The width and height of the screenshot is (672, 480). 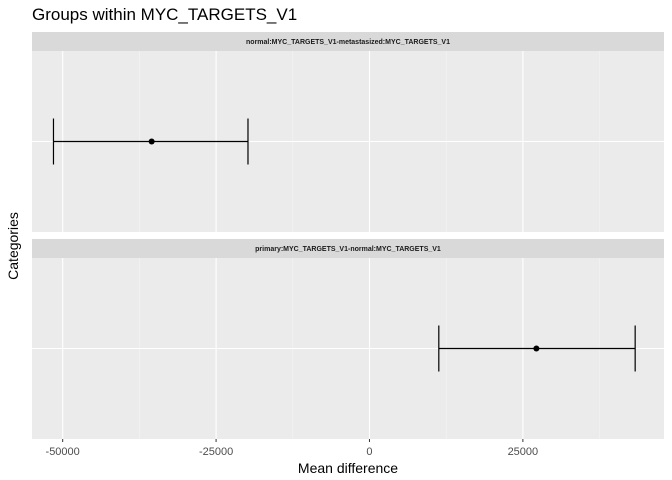 I want to click on x-tick-label: 25000, so click(x=523, y=452).